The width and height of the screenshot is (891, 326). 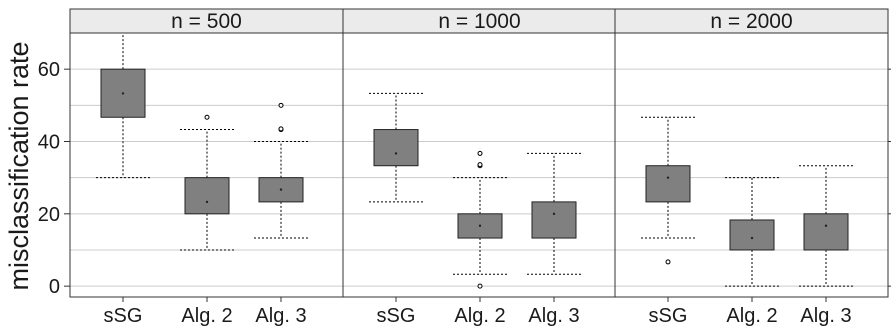 What do you see at coordinates (49, 215) in the screenshot?
I see `y-tick-label: 20` at bounding box center [49, 215].